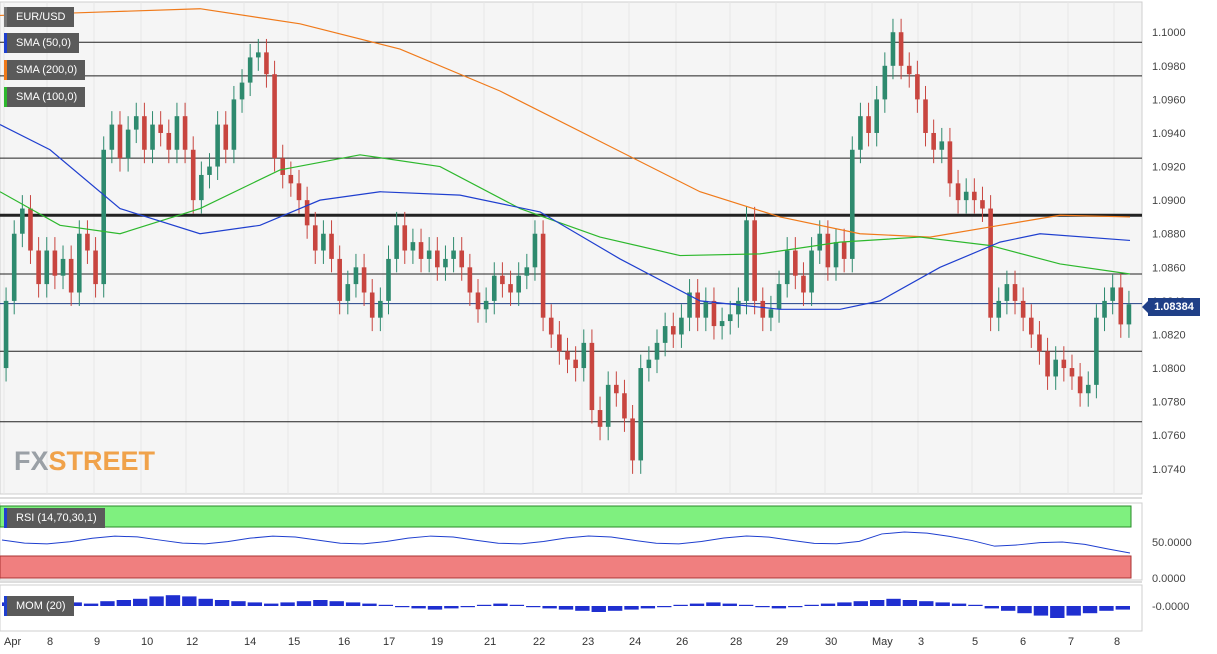  What do you see at coordinates (39, 606) in the screenshot?
I see `legend-mom: MOM (20)` at bounding box center [39, 606].